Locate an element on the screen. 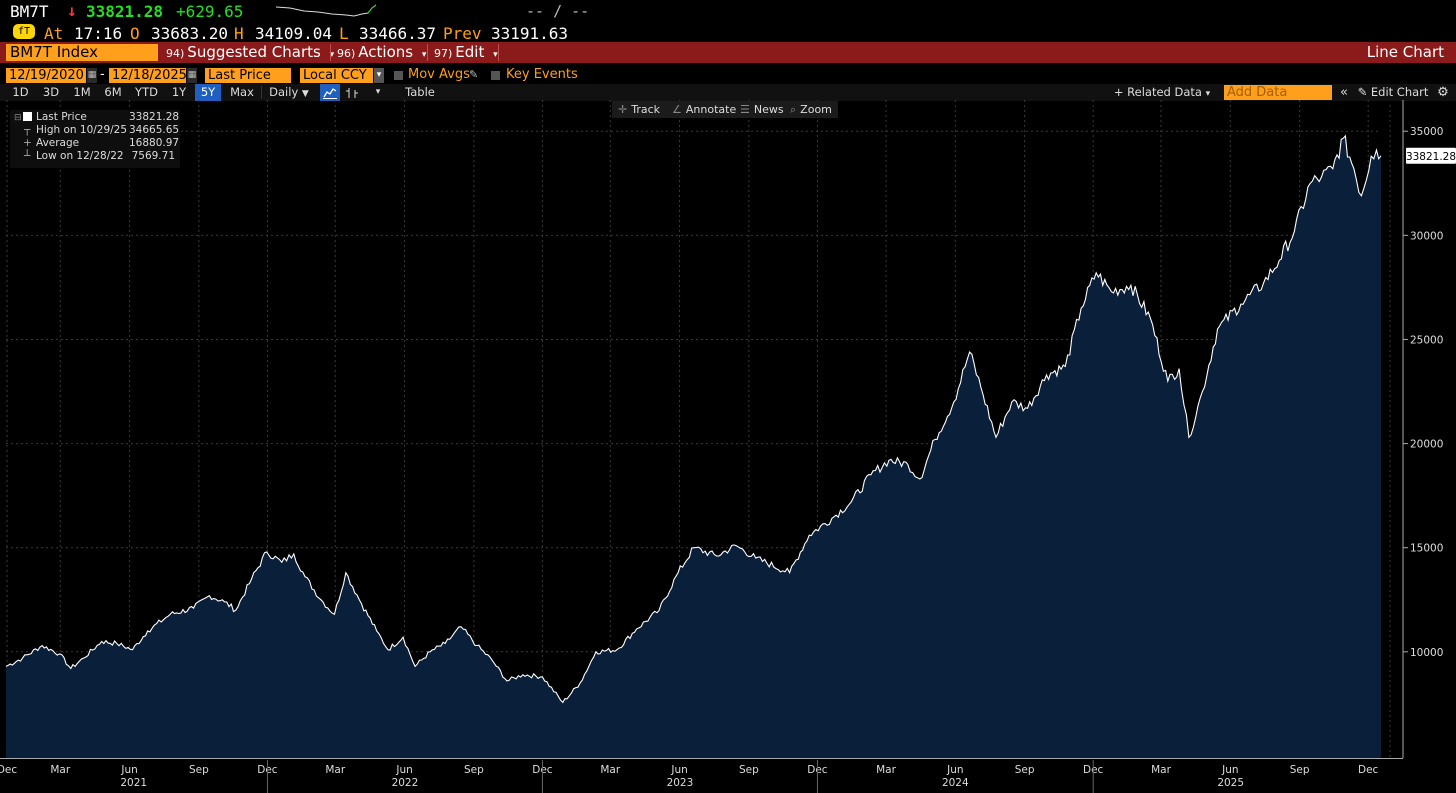 The image size is (1456, 793). annotate-label: Annotate is located at coordinates (711, 109).